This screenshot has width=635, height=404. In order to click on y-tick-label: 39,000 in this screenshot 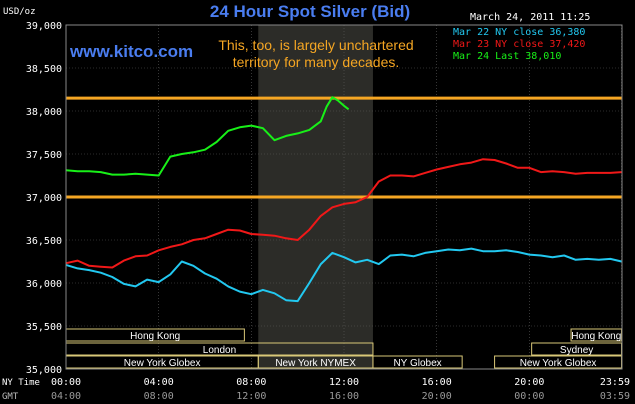, I will do `click(44, 26)`.